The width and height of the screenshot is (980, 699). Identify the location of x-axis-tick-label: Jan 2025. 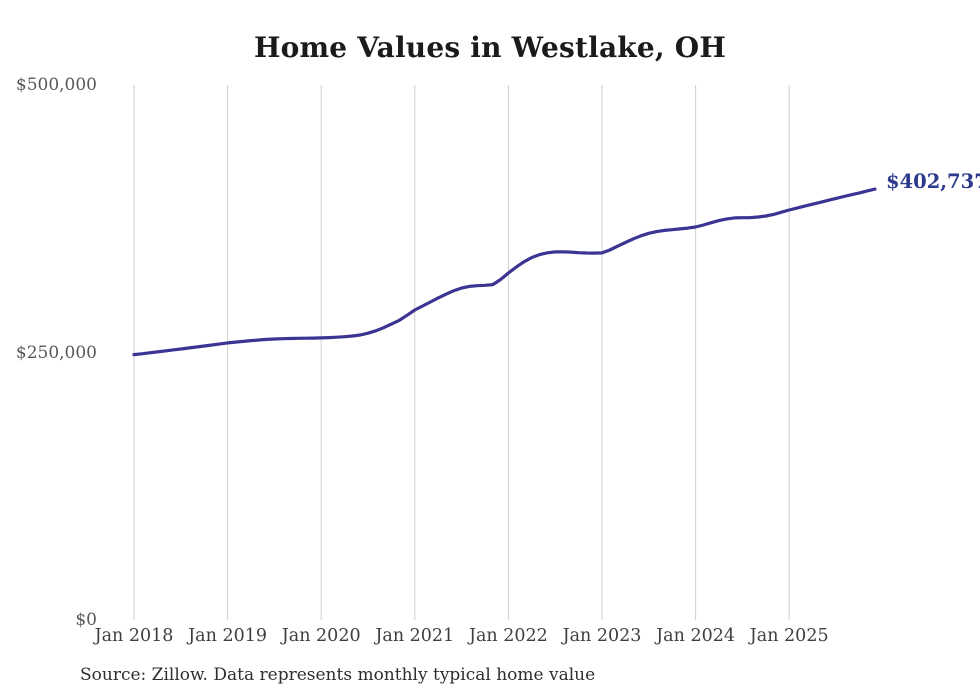
(789, 636).